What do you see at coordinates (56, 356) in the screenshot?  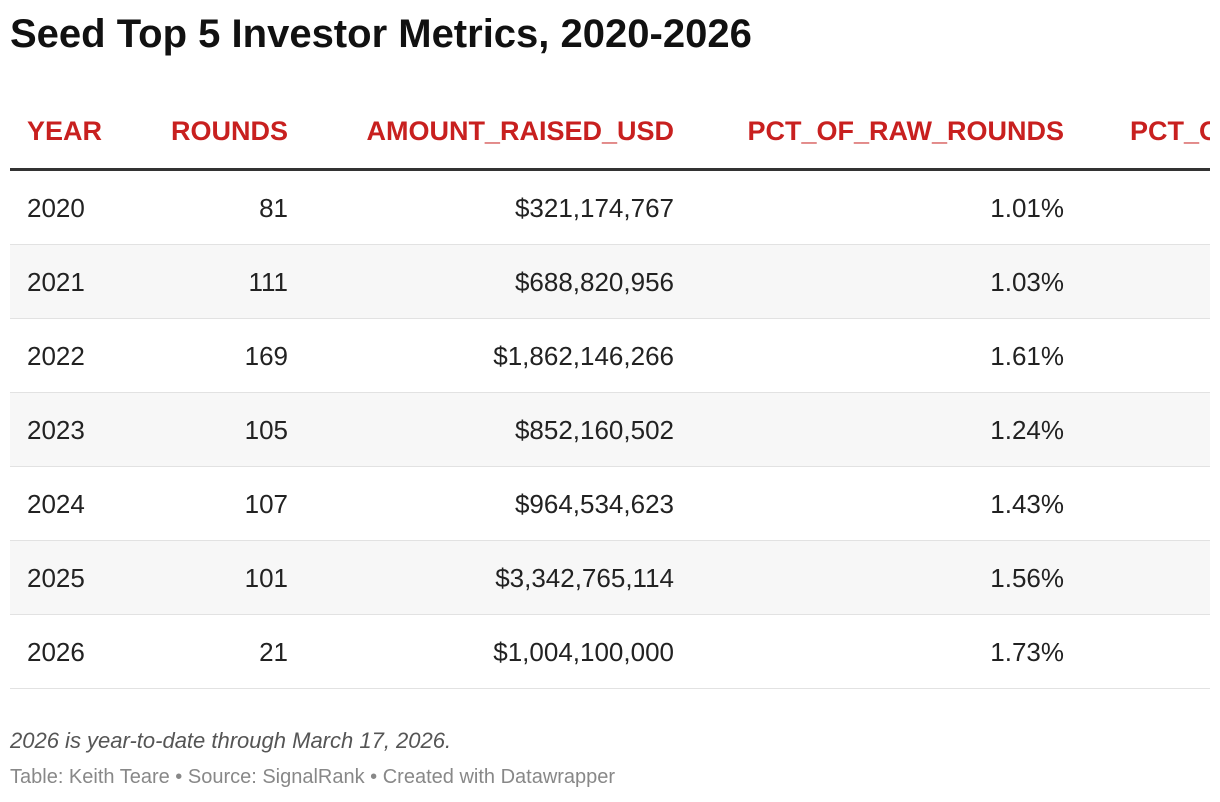 I see `table-cell: 2022` at bounding box center [56, 356].